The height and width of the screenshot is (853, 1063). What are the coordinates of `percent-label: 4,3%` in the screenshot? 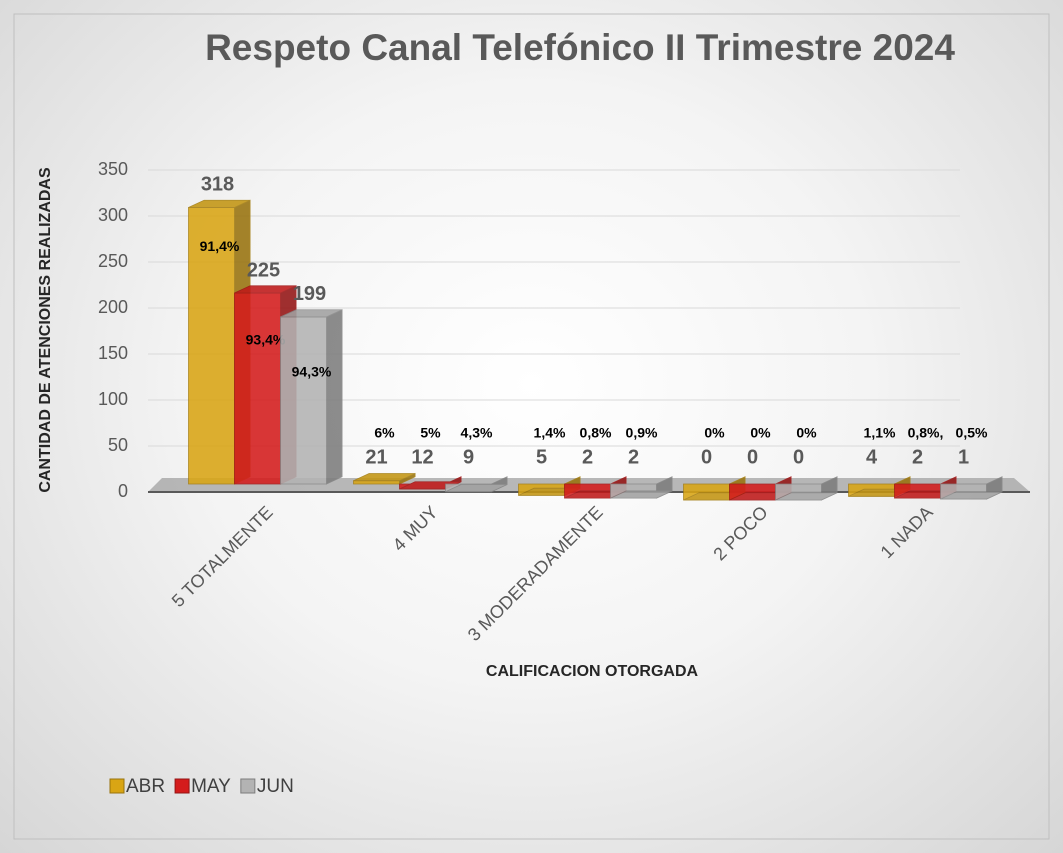 It's located at (477, 433).